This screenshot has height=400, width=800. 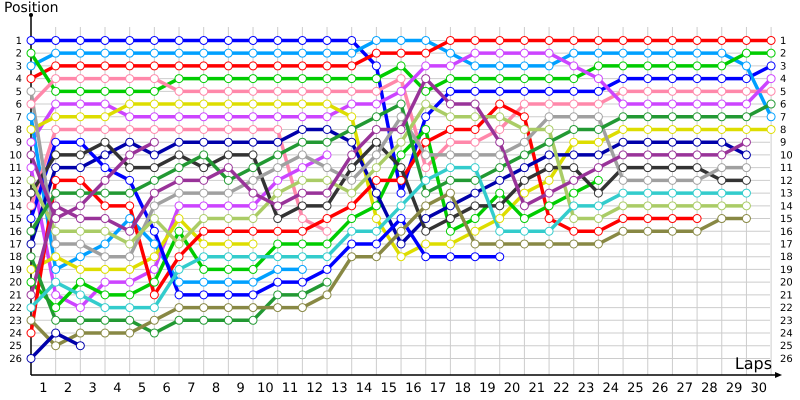 What do you see at coordinates (783, 118) in the screenshot?
I see `y2-tick-label: 7` at bounding box center [783, 118].